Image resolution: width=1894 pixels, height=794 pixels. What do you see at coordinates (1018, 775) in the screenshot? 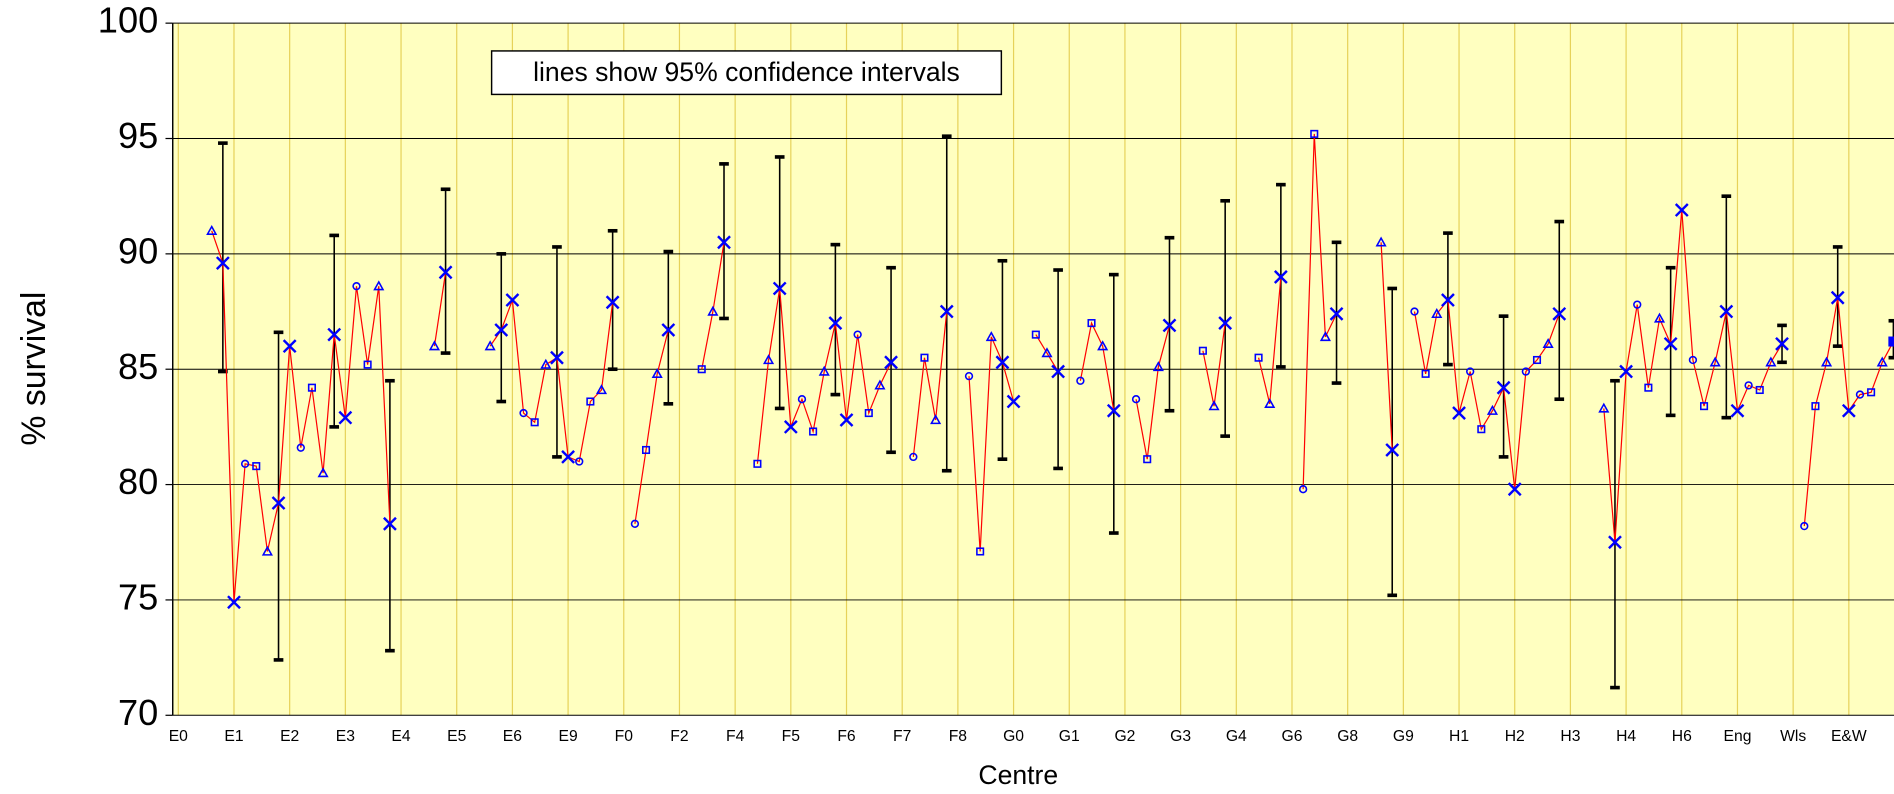
I see `x-axis-title: Centre` at bounding box center [1018, 775].